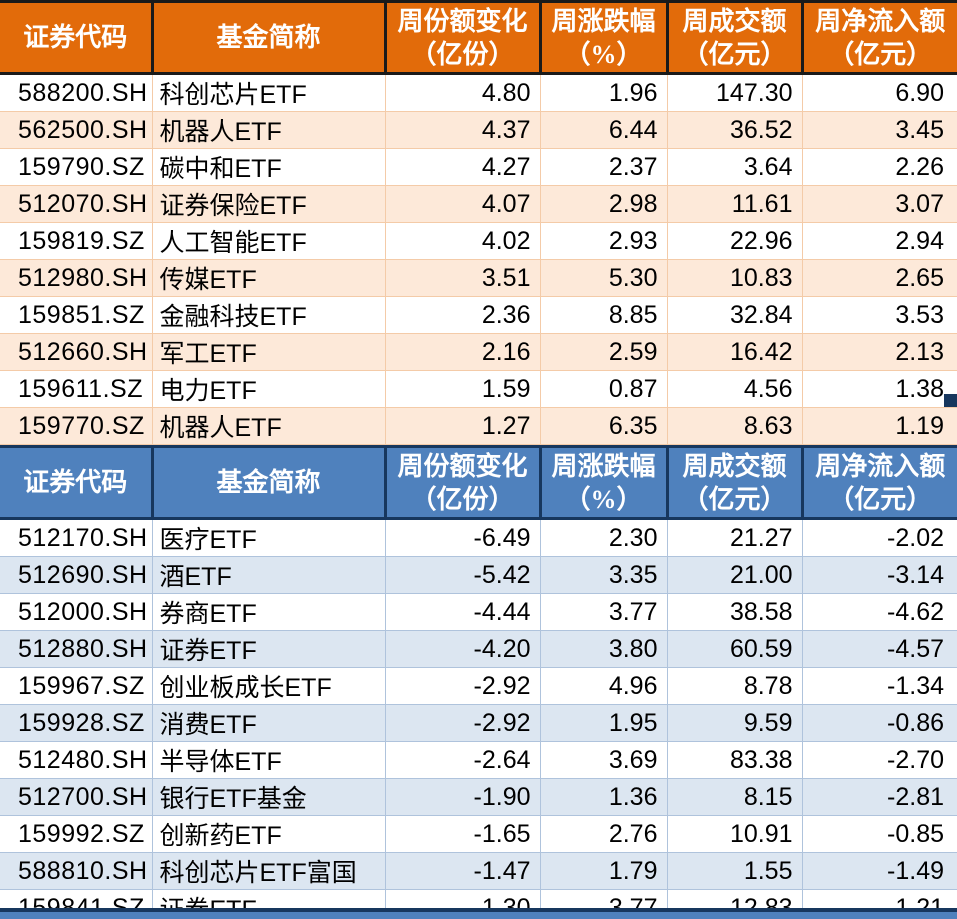 The width and height of the screenshot is (957, 919). Describe the element at coordinates (735, 575) in the screenshot. I see `turnover-cell: 21.00` at that location.